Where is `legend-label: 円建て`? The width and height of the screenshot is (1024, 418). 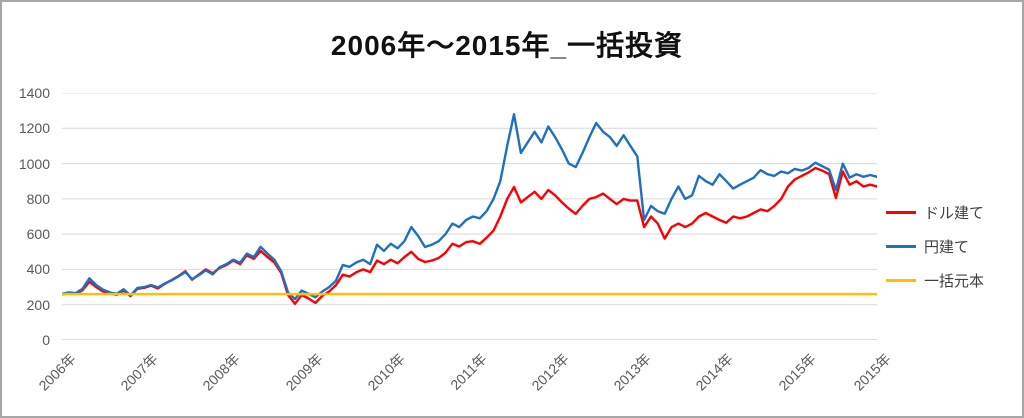 legend-label: 円建て is located at coordinates (947, 247).